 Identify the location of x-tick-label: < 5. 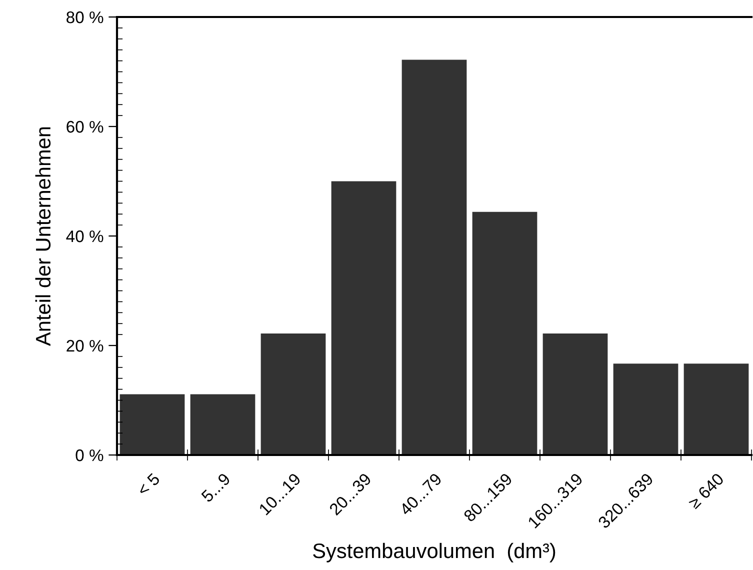
(148, 484).